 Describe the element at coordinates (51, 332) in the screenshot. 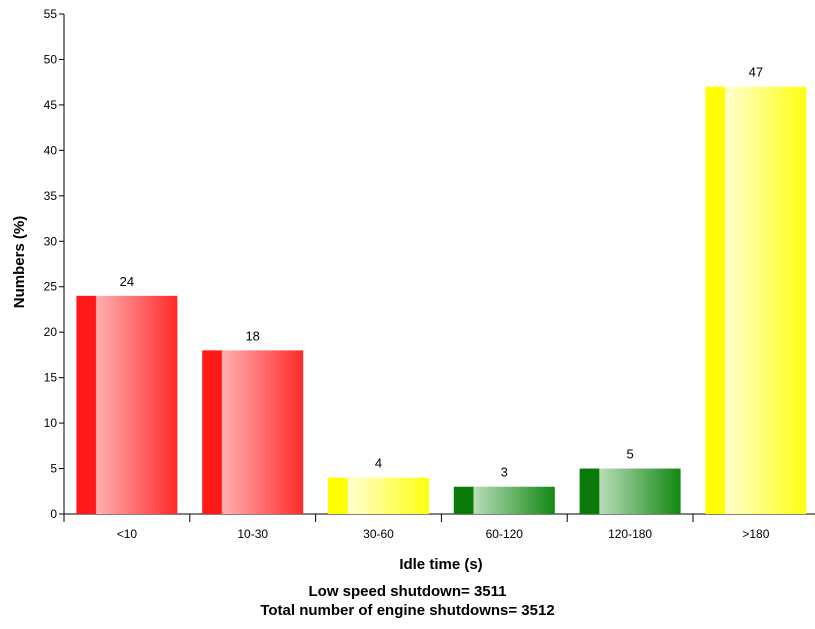

I see `y-tick-label: 20` at that location.